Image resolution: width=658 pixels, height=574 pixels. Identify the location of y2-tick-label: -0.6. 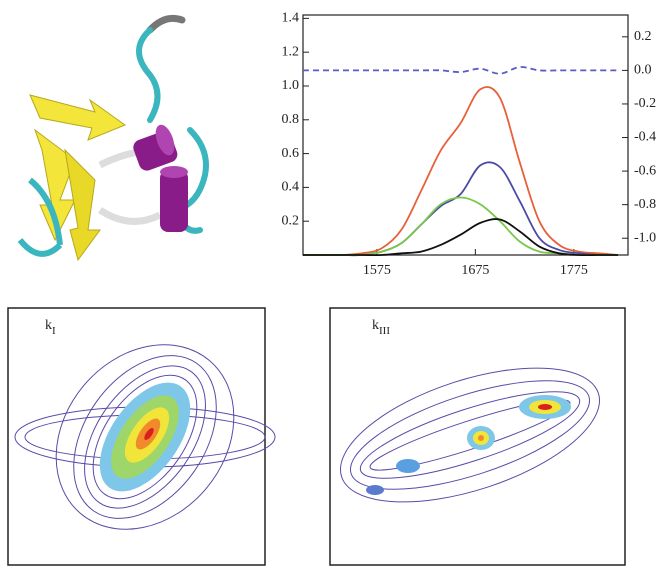
(645, 170).